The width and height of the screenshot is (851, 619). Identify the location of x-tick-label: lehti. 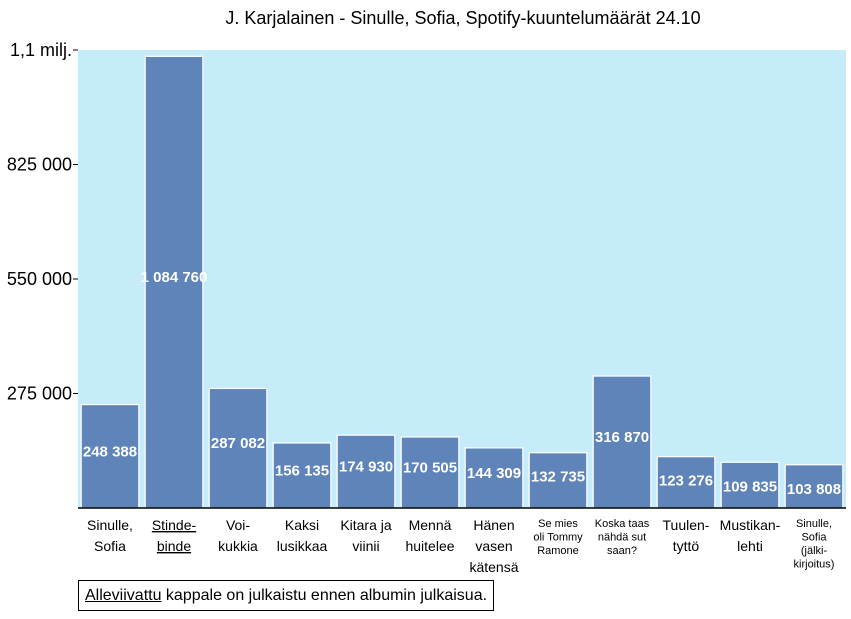
(750, 546).